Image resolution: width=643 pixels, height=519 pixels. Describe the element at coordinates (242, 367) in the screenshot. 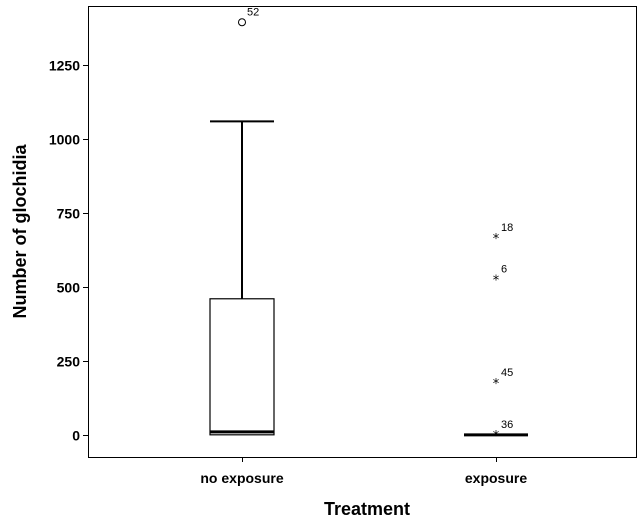

I see `box-iqr` at that location.